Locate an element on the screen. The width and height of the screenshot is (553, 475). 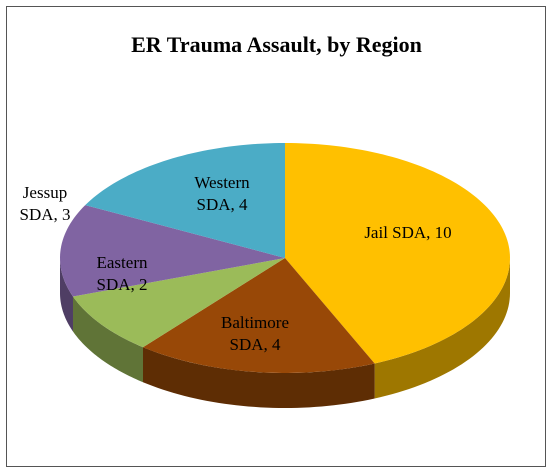
chart-title: ER Trauma Assault, by Region is located at coordinates (276, 44).